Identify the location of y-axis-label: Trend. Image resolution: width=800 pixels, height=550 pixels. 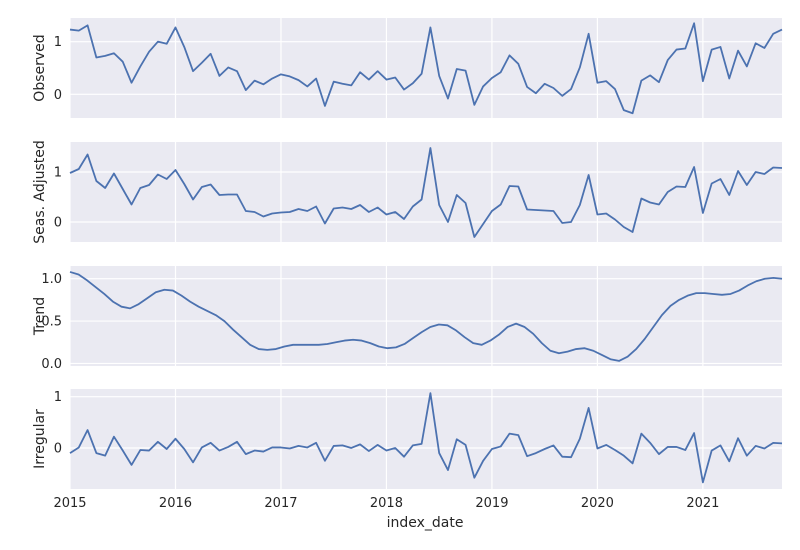
(40, 316).